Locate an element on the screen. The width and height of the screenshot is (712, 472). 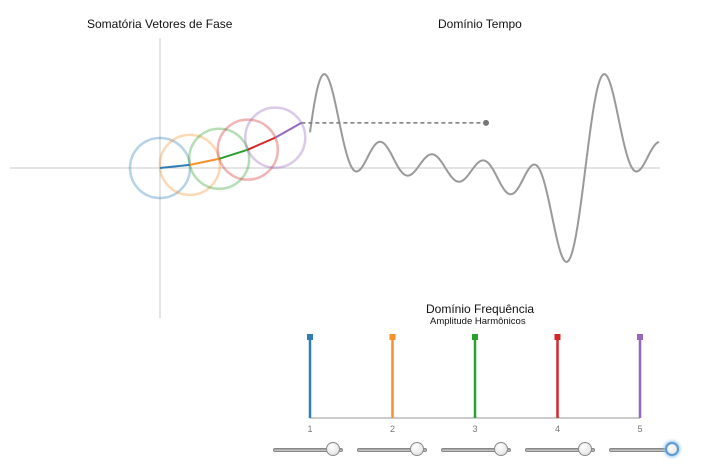
harmonic-tick-5: 5 is located at coordinates (639, 429).